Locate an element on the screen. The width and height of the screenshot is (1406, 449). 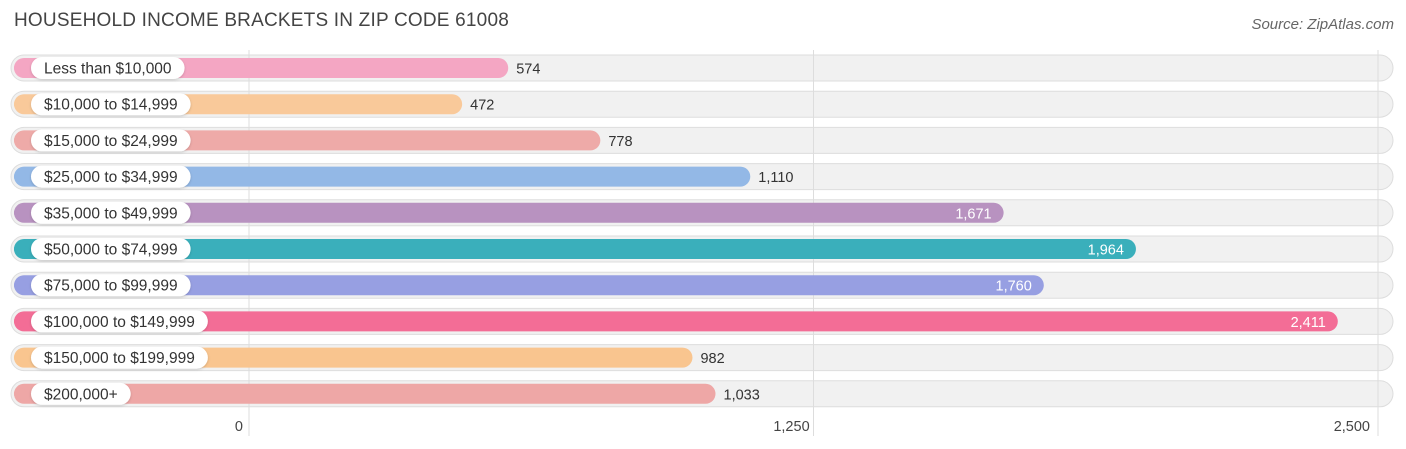
category-label: $10,000 to $14,999 is located at coordinates (111, 105).